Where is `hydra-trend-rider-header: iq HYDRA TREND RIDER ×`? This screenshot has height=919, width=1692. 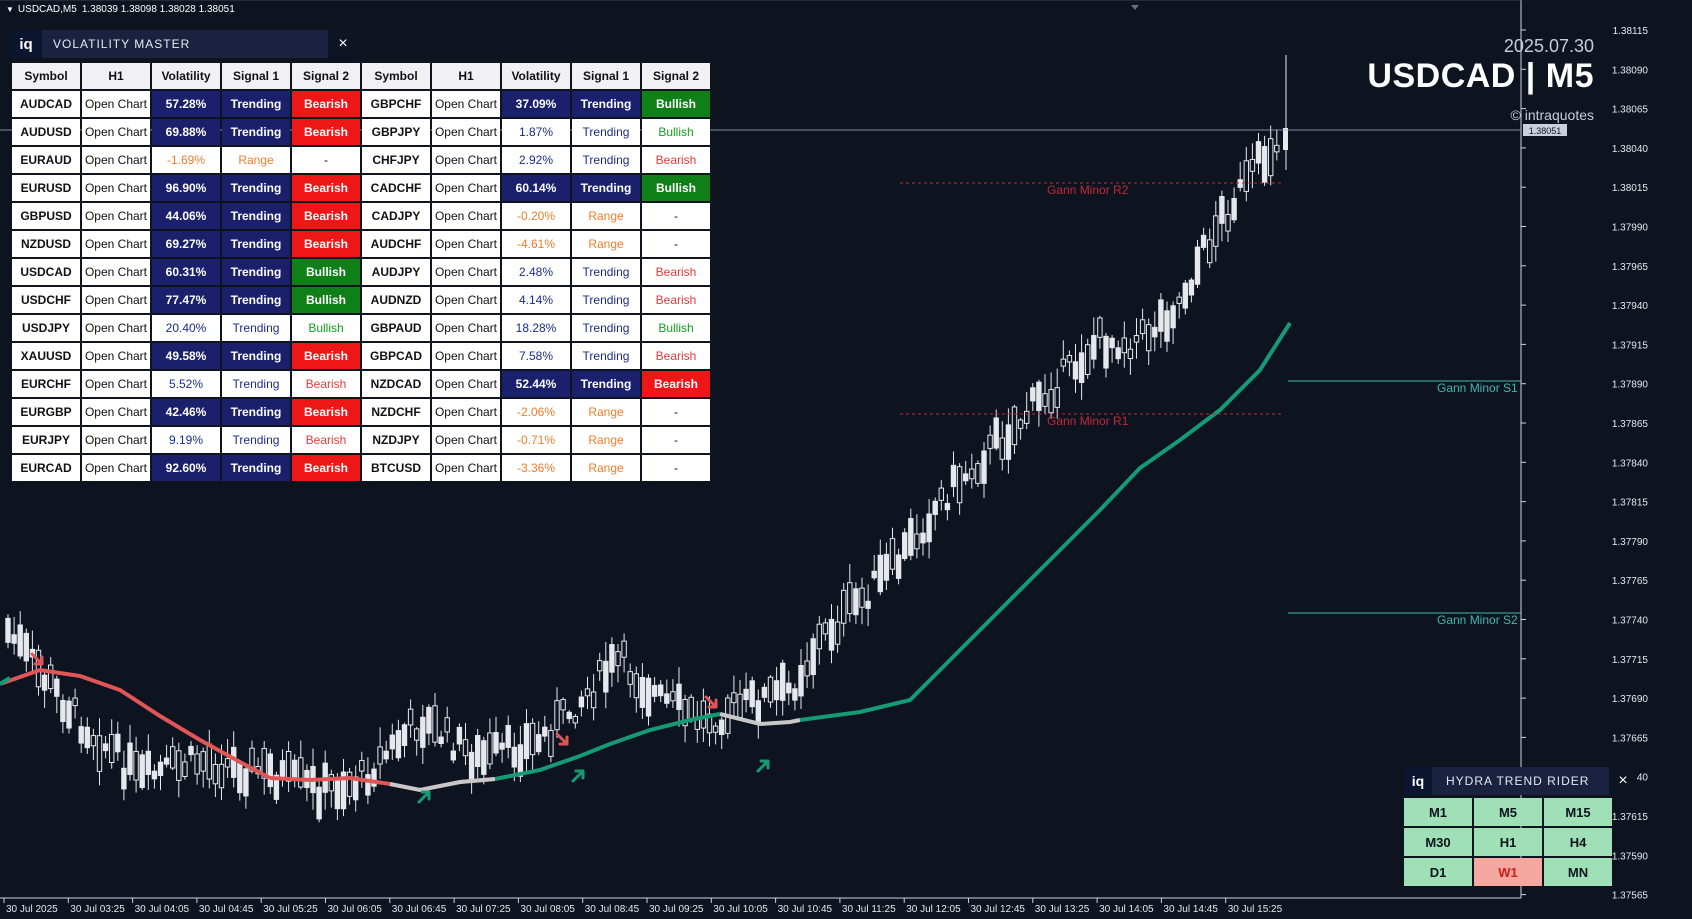 hydra-trend-rider-header: iq HYDRA TREND RIDER × is located at coordinates (1520, 781).